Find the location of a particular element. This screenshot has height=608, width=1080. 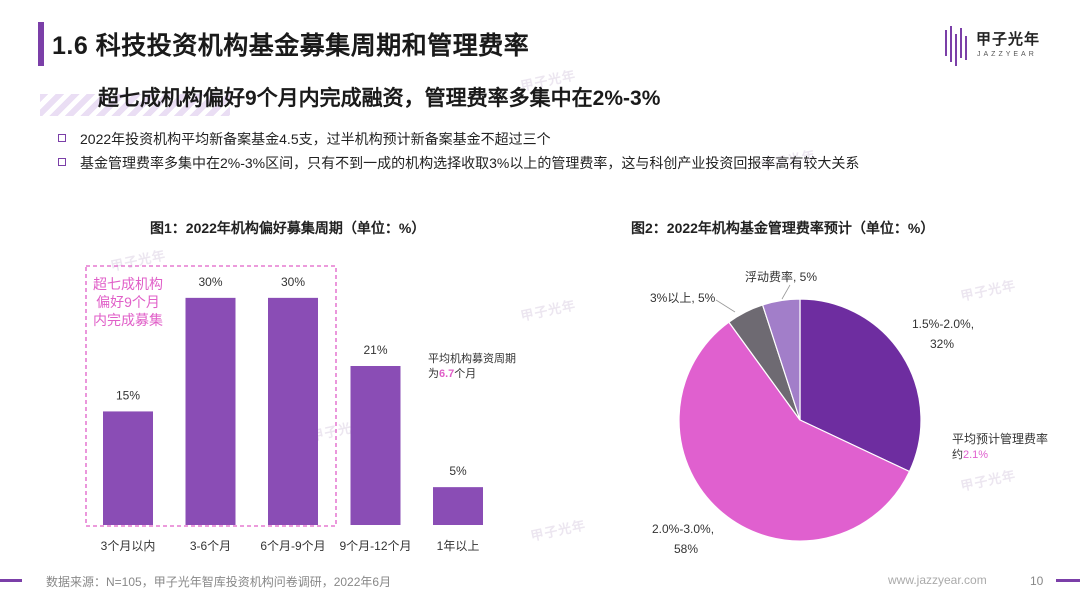

highlight-box is located at coordinates (211, 396).